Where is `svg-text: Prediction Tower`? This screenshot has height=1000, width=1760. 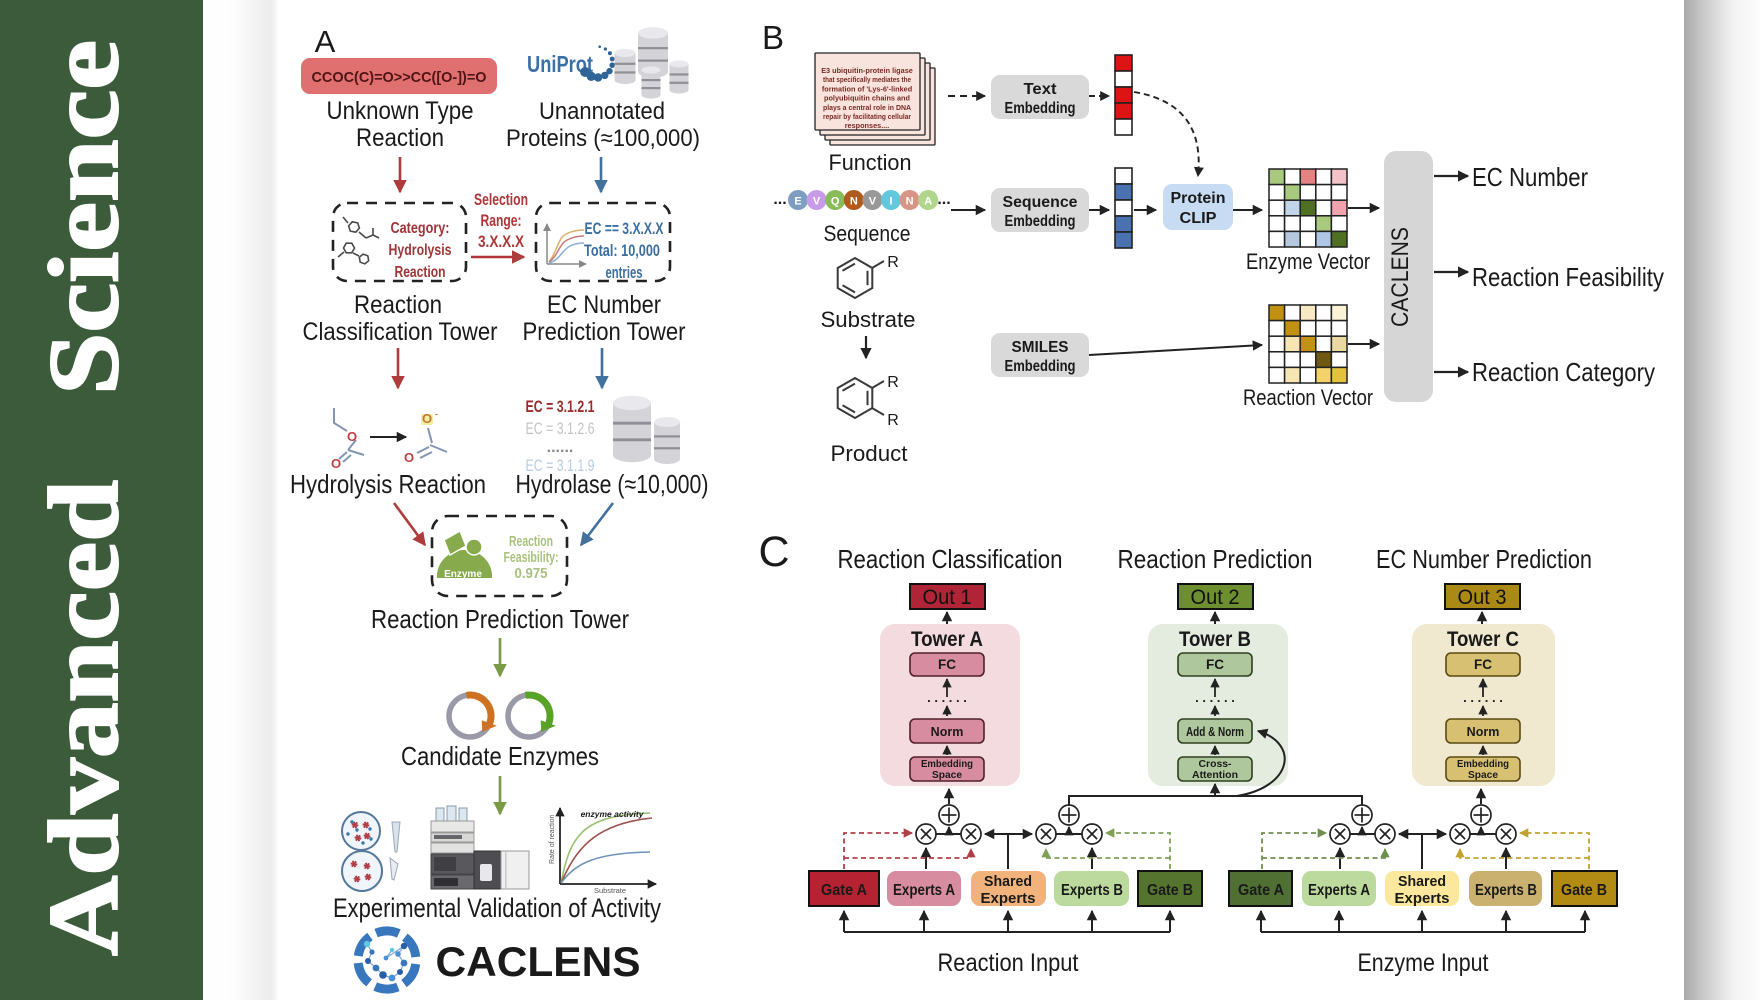 svg-text: Prediction Tower is located at coordinates (604, 332).